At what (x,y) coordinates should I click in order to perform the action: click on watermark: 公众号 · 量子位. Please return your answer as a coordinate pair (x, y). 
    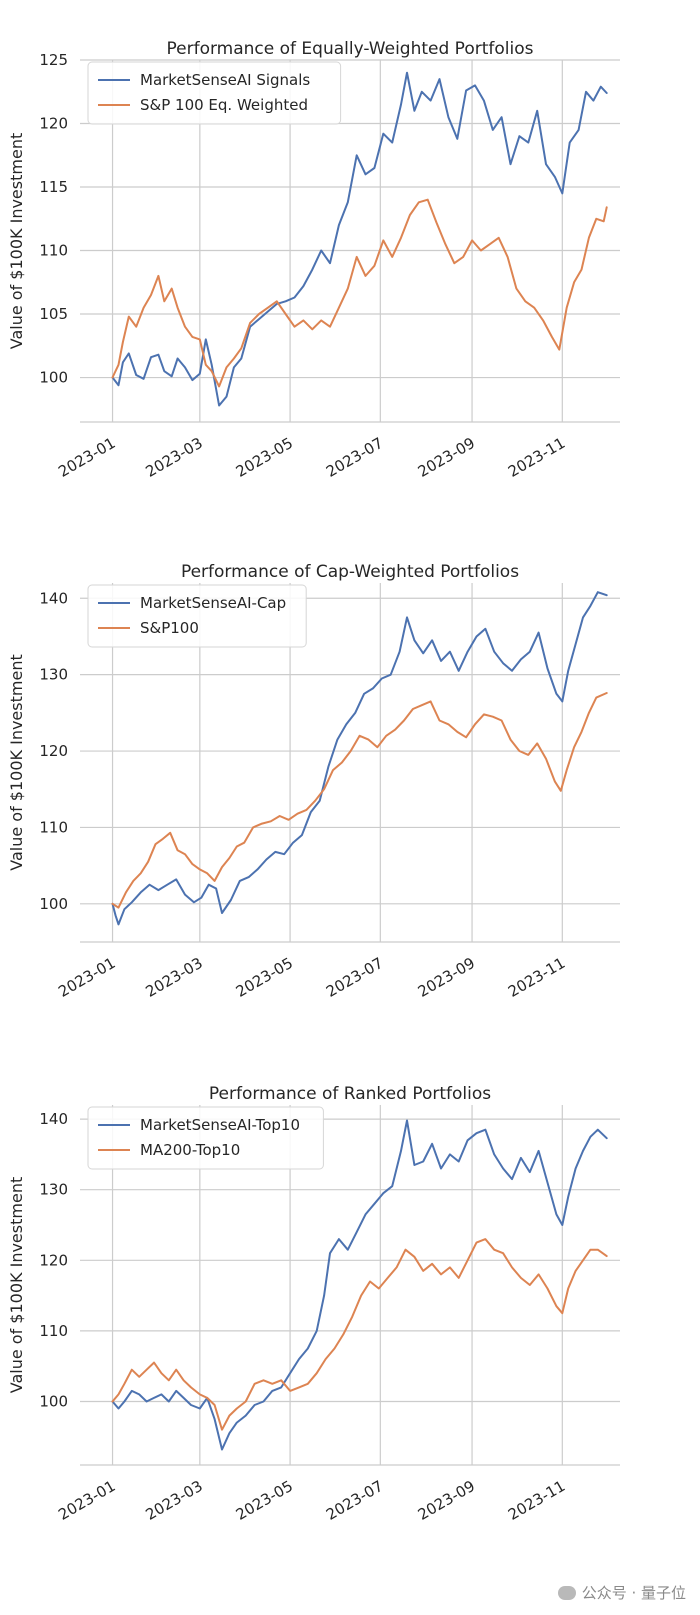
    Looking at the image, I should click on (621, 1592).